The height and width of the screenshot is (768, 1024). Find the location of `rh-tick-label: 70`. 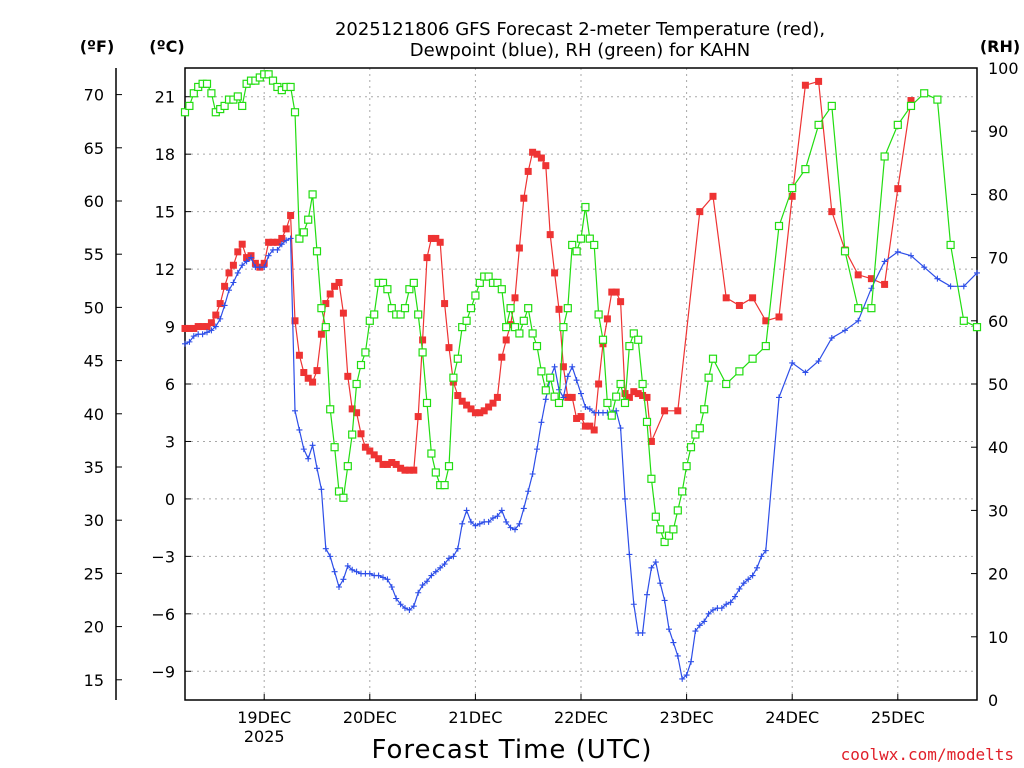

rh-tick-label: 70 is located at coordinates (998, 258).